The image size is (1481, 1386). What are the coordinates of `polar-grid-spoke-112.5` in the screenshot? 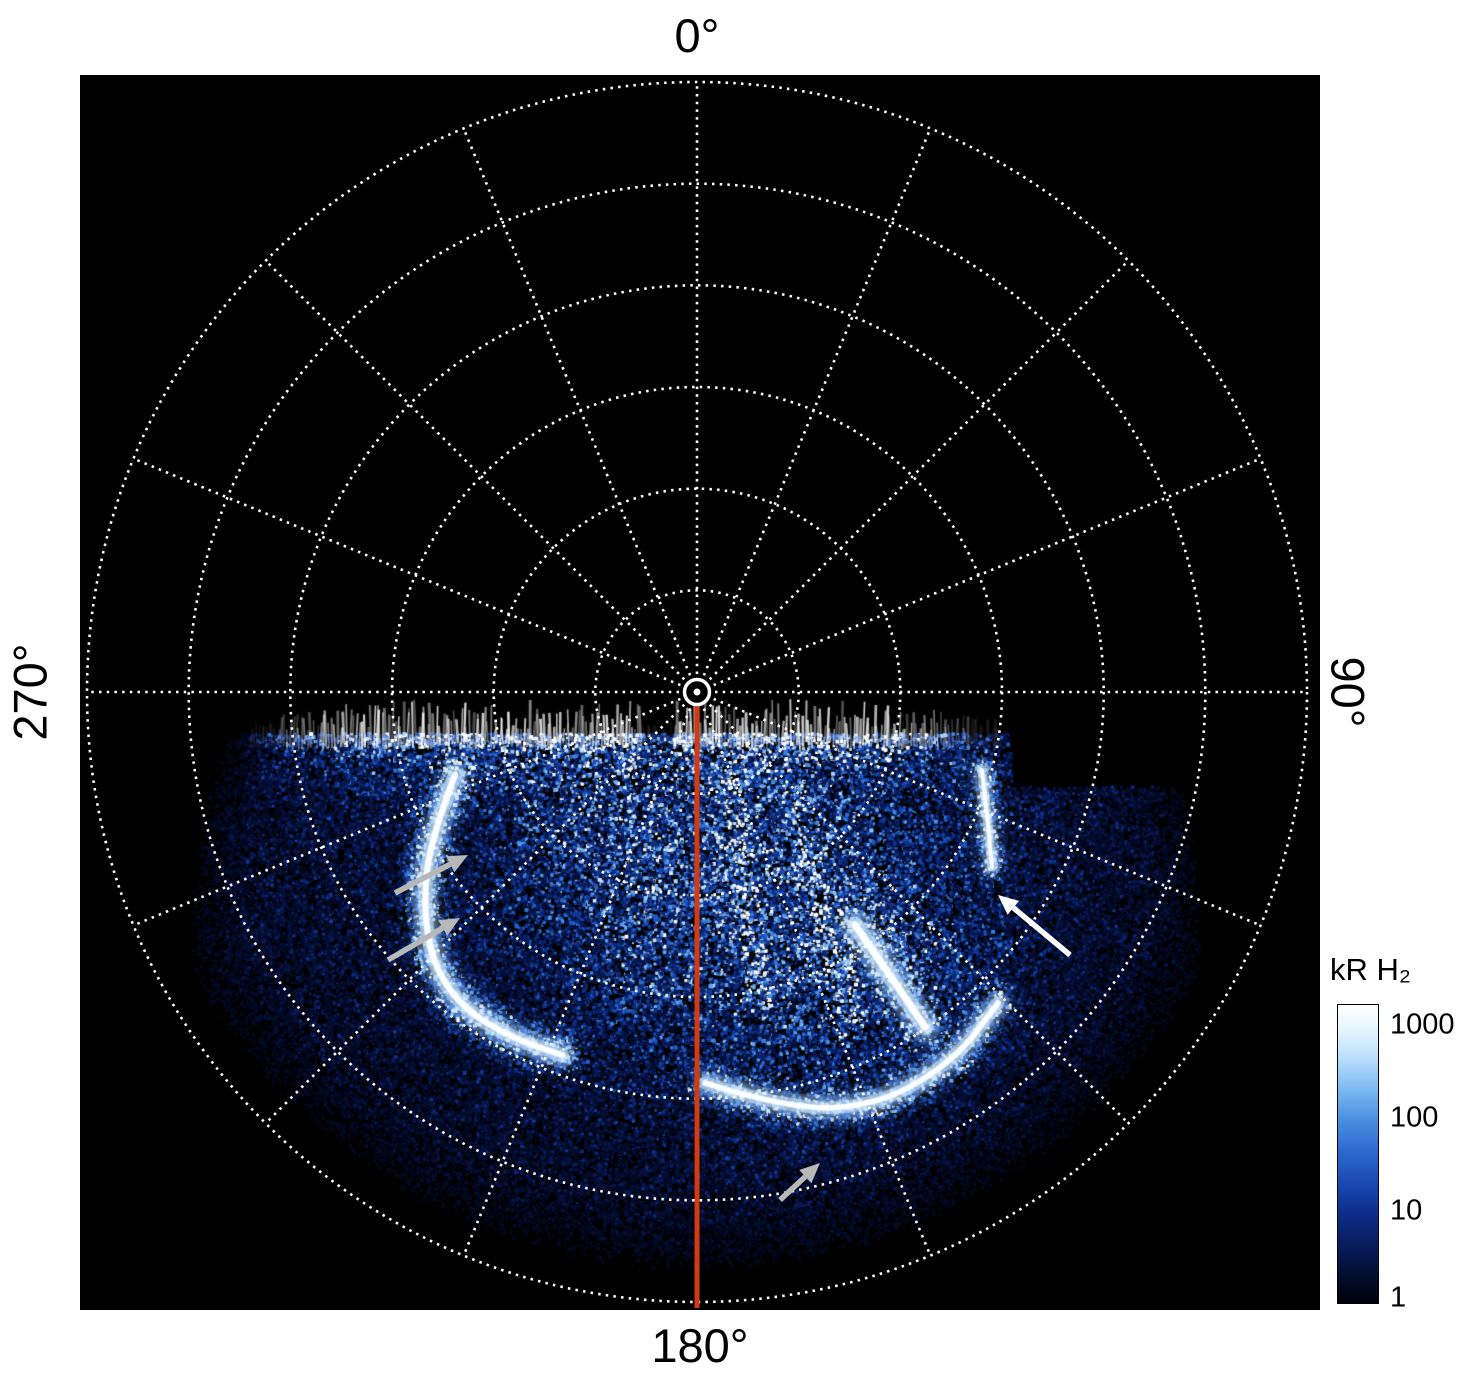 It's located at (987, 812).